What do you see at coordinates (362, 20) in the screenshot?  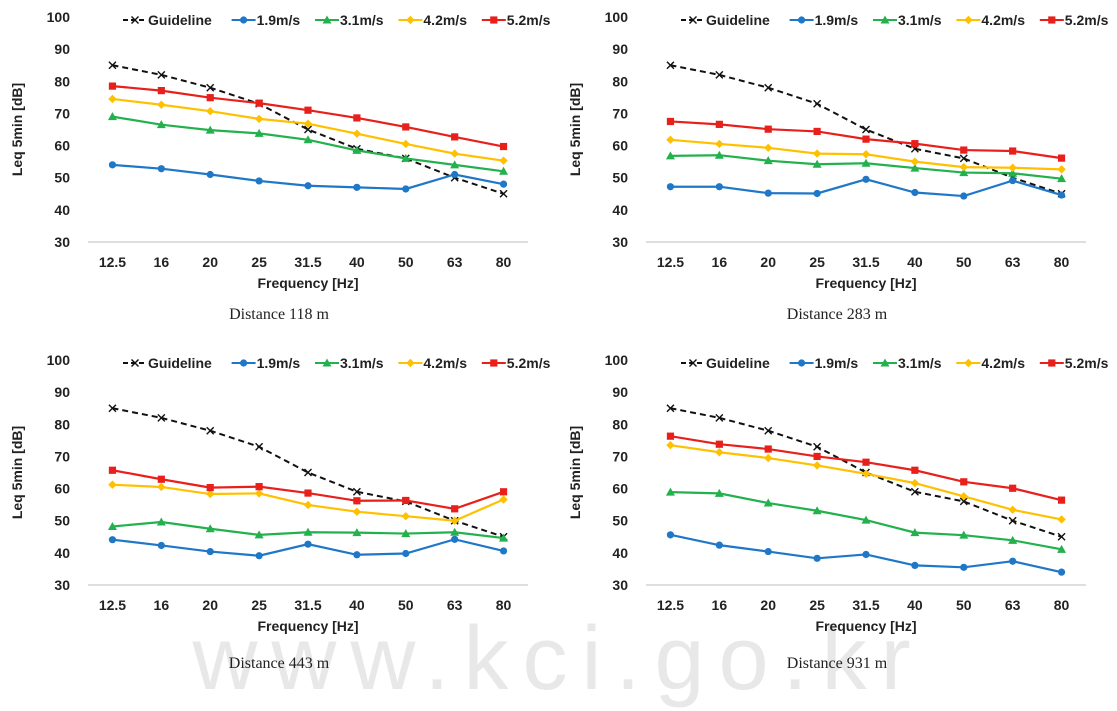 I see `legend-label: 3.1m/s` at bounding box center [362, 20].